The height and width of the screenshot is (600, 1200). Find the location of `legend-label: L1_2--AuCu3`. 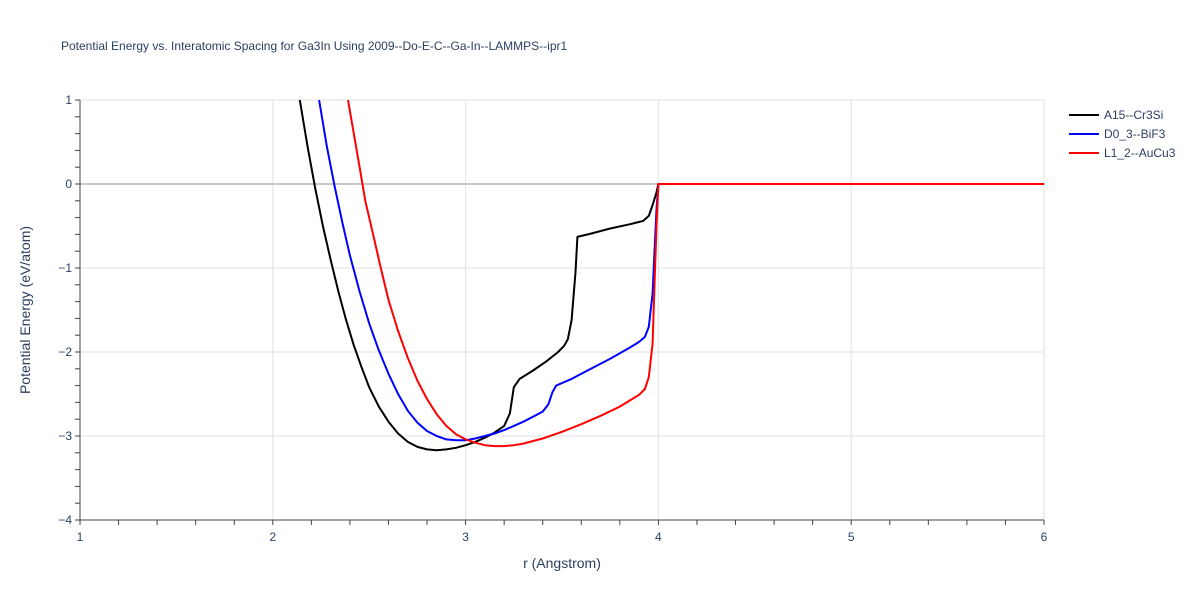

legend-label: L1_2--AuCu3 is located at coordinates (1140, 153).